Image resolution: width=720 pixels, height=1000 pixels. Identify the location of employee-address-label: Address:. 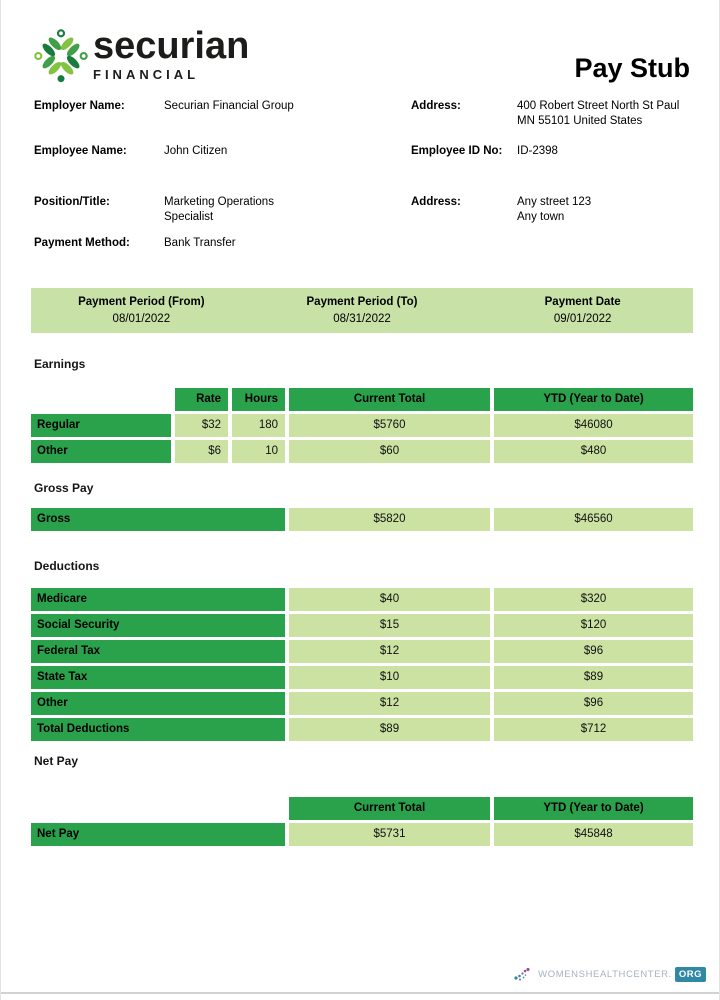
(436, 202).